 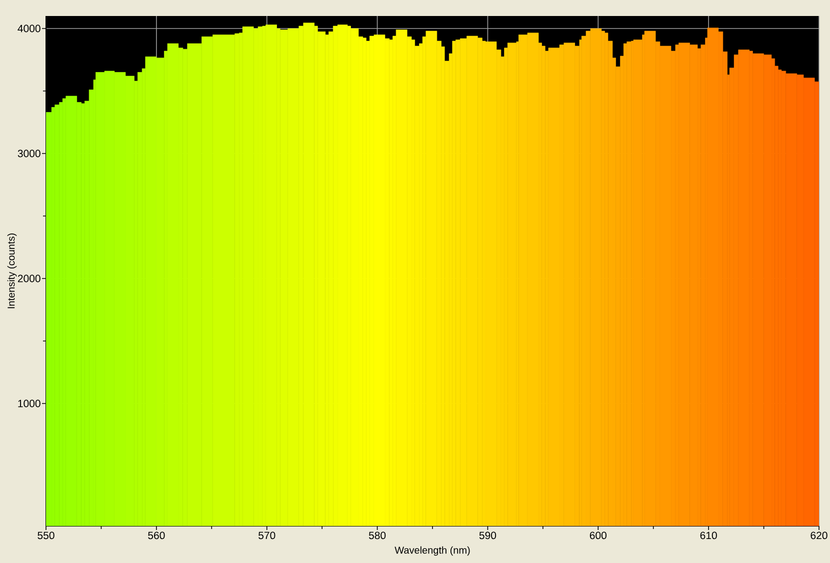 What do you see at coordinates (487, 536) in the screenshot?
I see `x-tick-label: 590` at bounding box center [487, 536].